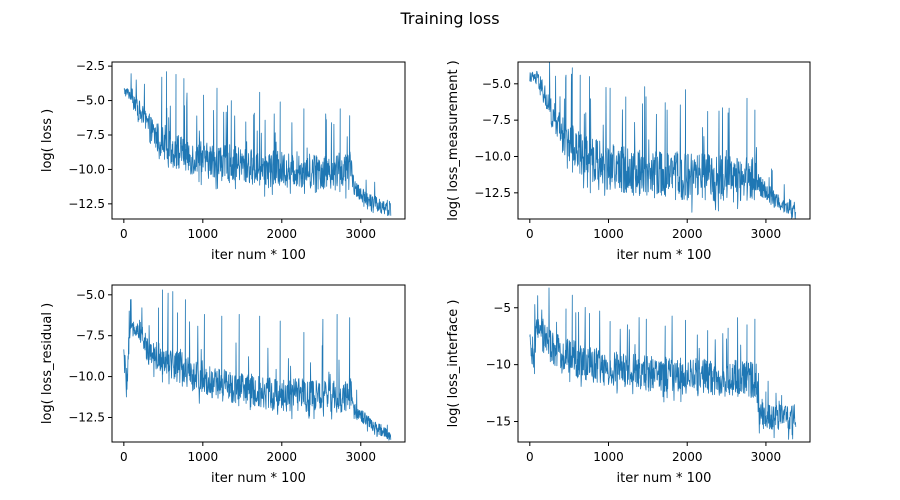 The width and height of the screenshot is (900, 500). What do you see at coordinates (502, 308) in the screenshot?
I see `y-tick-label: −5` at bounding box center [502, 308].